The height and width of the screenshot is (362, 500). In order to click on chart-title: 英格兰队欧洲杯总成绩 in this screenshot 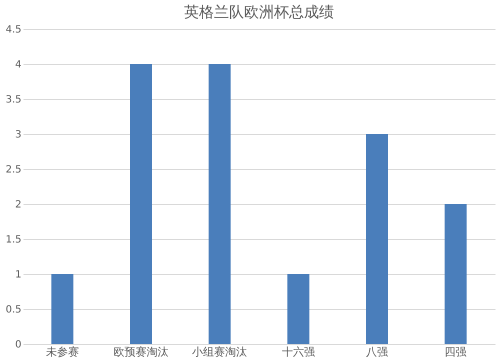, I will do `click(259, 12)`.